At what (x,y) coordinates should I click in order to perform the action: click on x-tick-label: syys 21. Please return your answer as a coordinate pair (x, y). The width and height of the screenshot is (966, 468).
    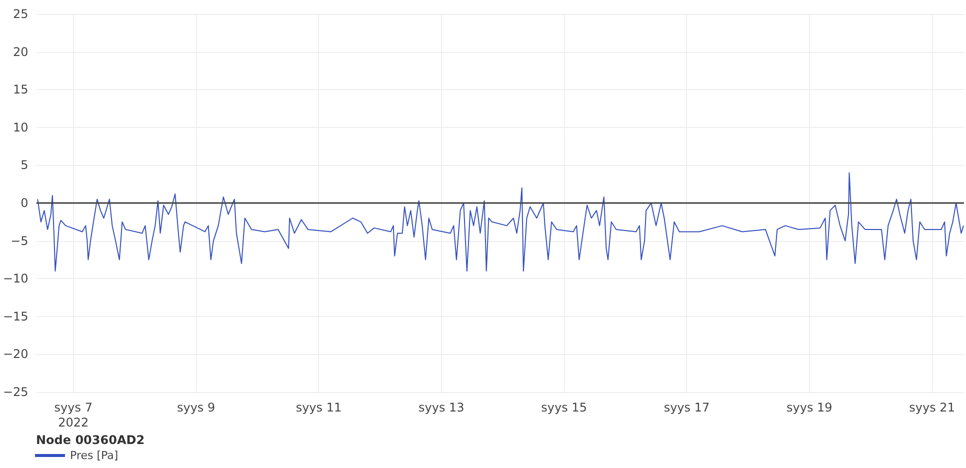
    Looking at the image, I should click on (932, 407).